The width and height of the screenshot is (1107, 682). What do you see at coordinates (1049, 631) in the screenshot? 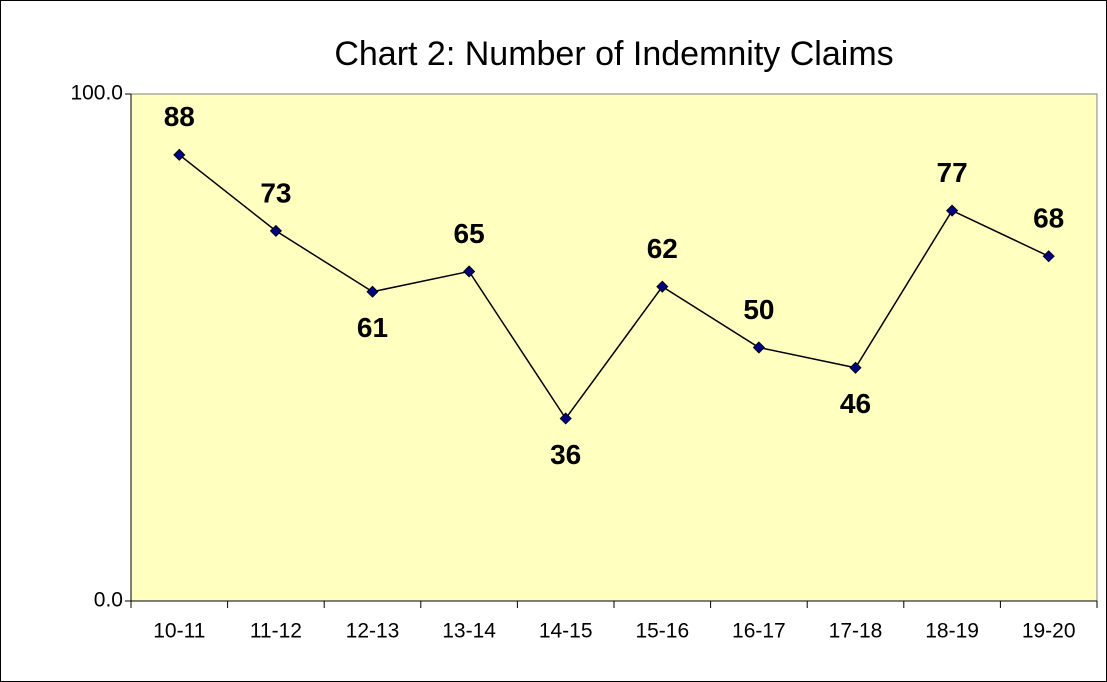
I see `x-tick-label: 19-20` at bounding box center [1049, 631].